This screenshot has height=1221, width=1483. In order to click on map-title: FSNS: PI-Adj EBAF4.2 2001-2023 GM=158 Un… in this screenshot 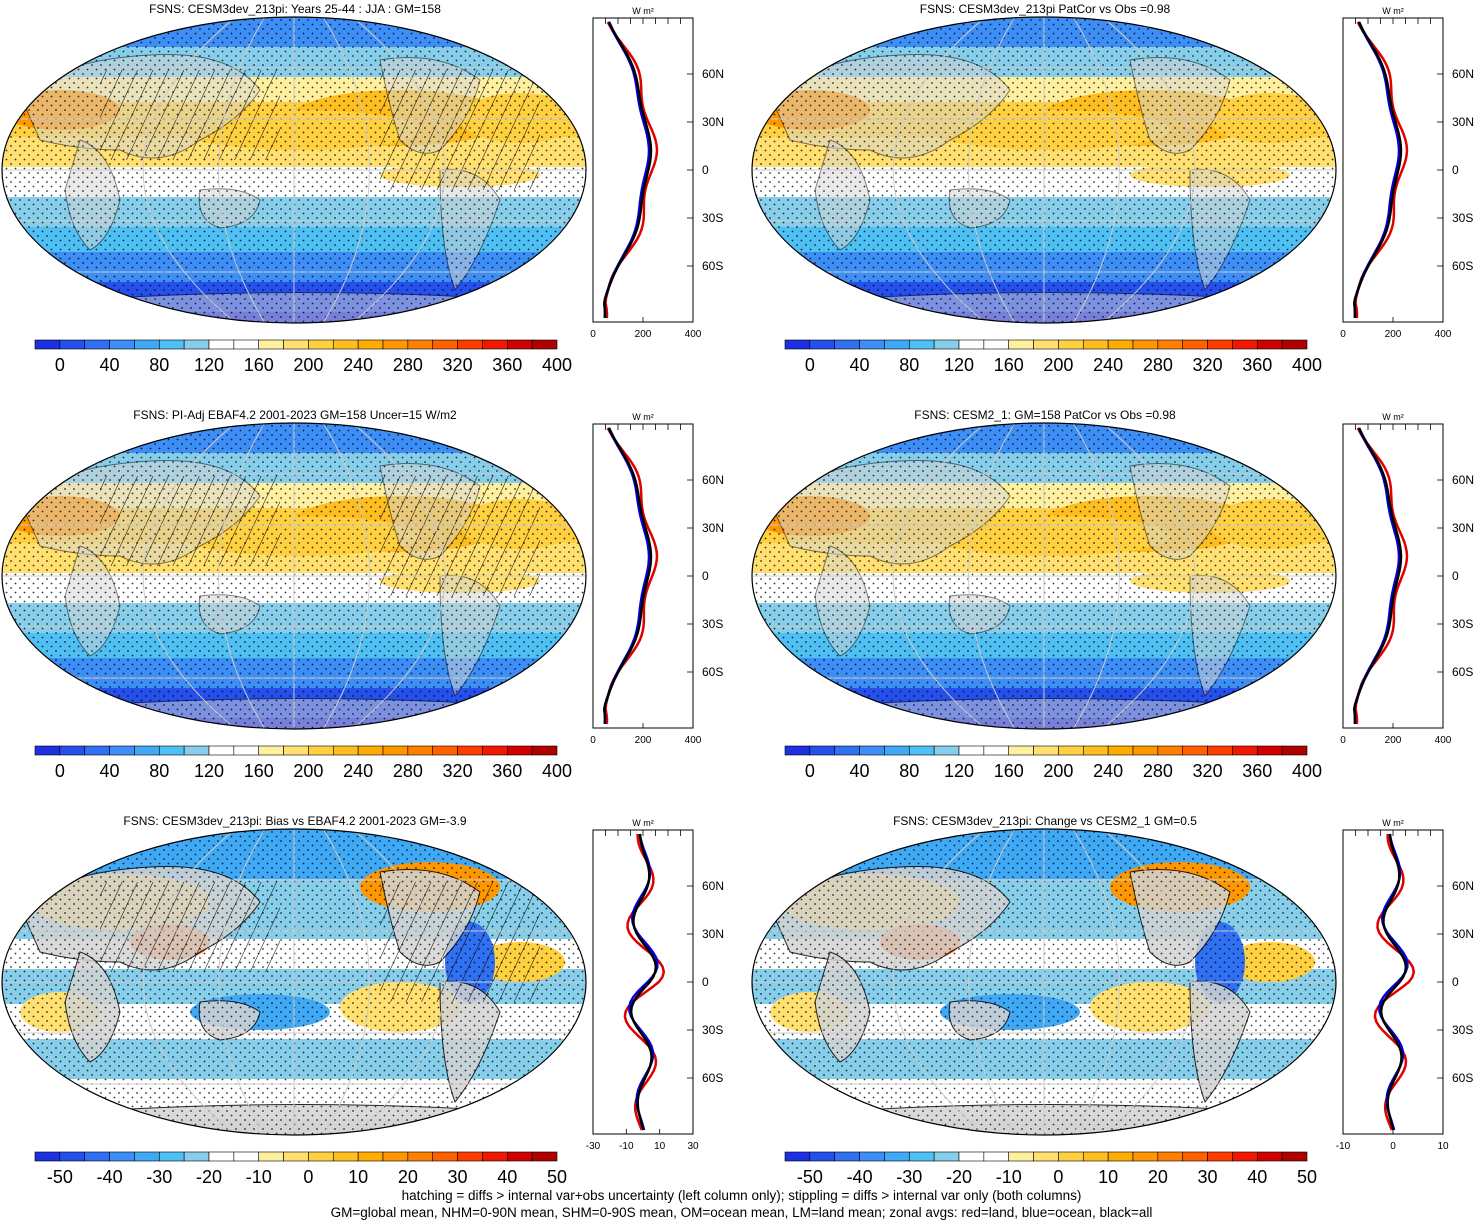, I will do `click(295, 415)`.